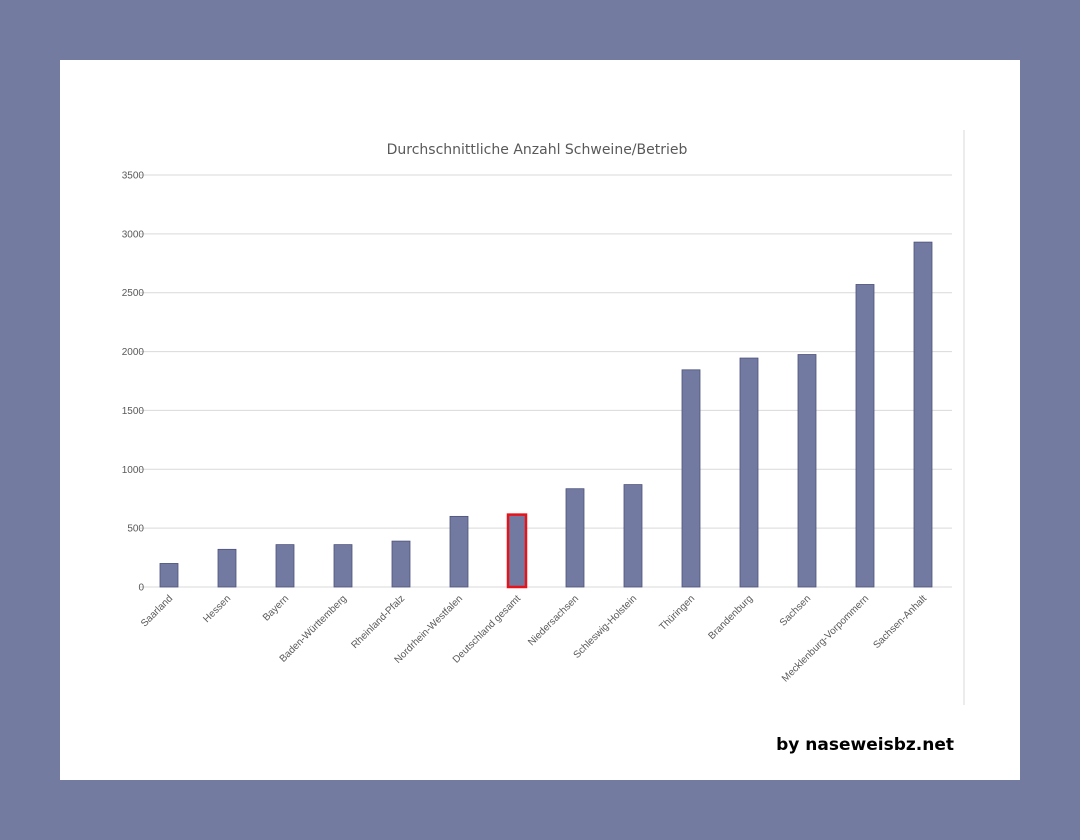 The image size is (1080, 840). I want to click on x-category-label: Sachsen-Anhalt, so click(900, 622).